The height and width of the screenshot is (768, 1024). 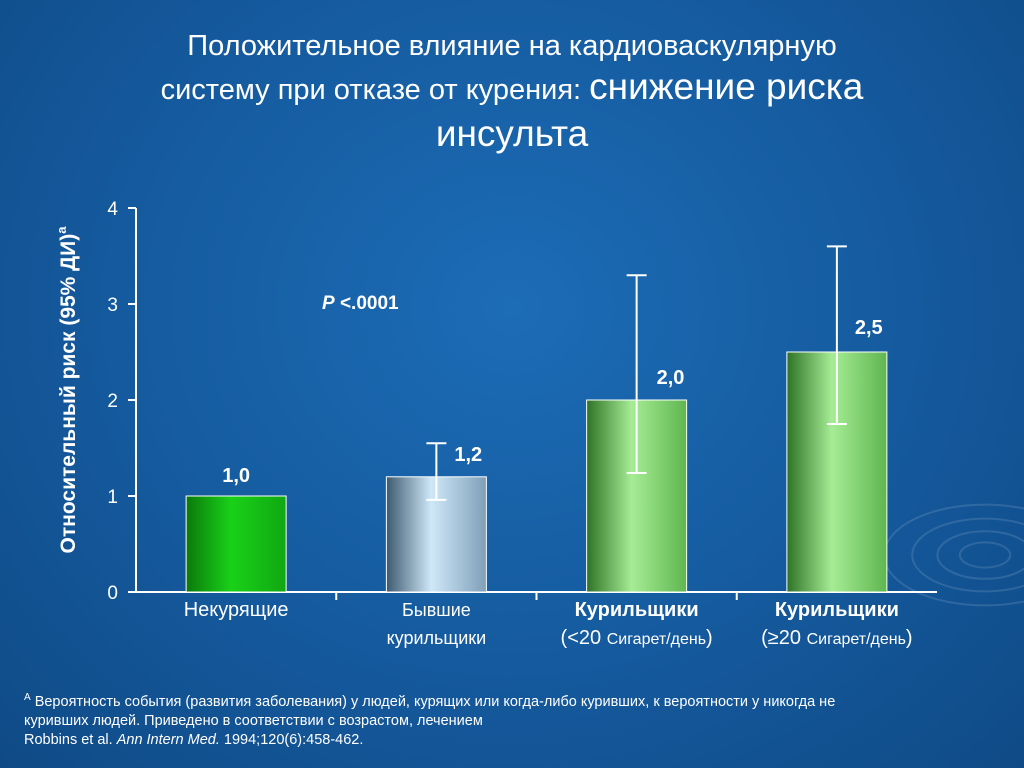 I want to click on title-line-3: инсульта, so click(x=512, y=133).